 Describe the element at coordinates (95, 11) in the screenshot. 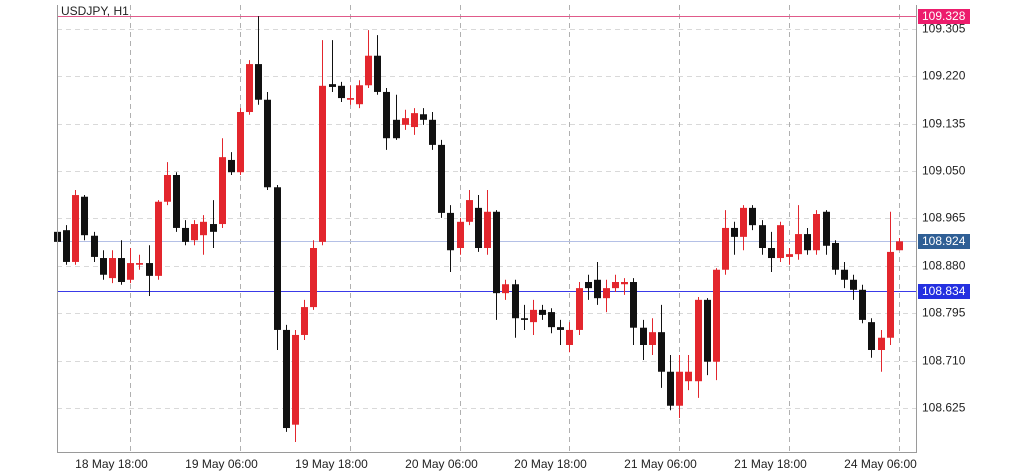

I see `chart-title: USDJPY, H1` at that location.